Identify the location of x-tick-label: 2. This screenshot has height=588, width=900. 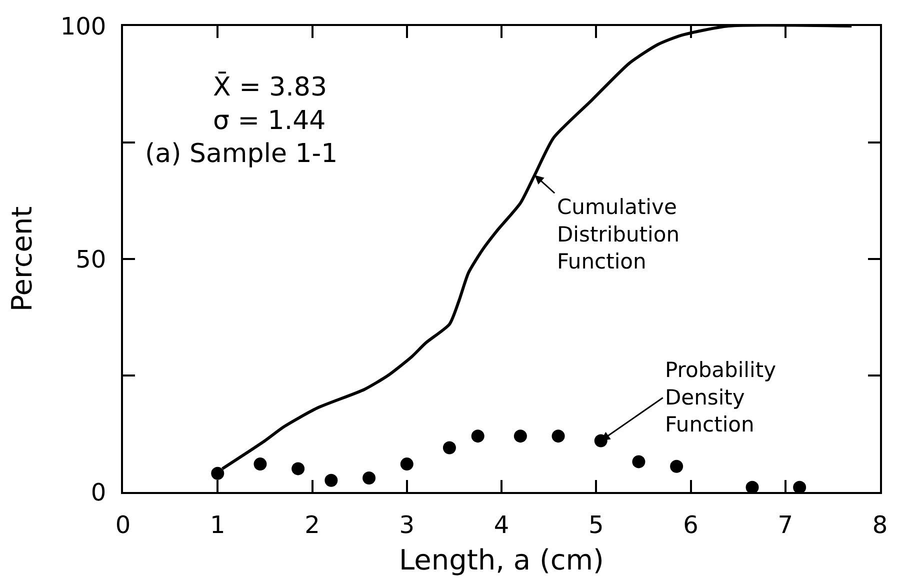
(312, 524).